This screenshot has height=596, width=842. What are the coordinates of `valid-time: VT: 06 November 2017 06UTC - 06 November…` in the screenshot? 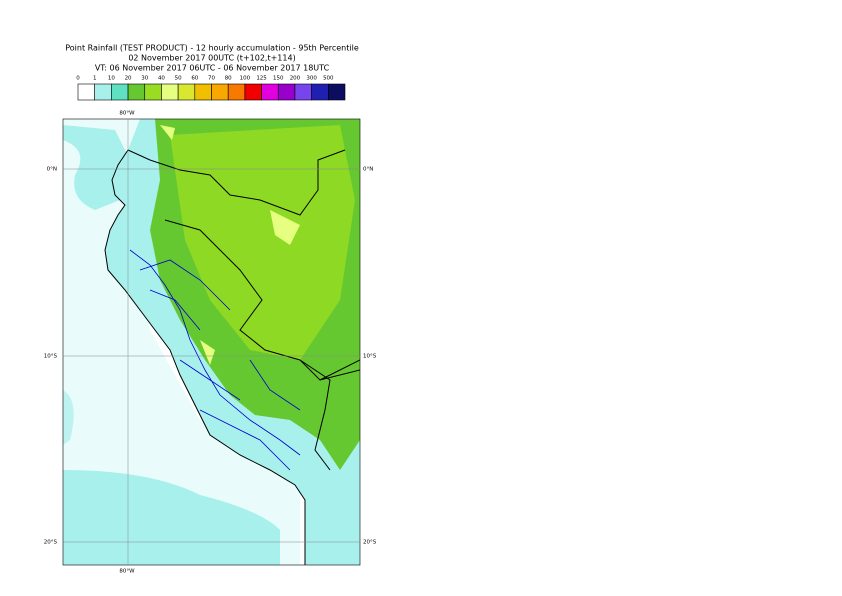 It's located at (212, 68).